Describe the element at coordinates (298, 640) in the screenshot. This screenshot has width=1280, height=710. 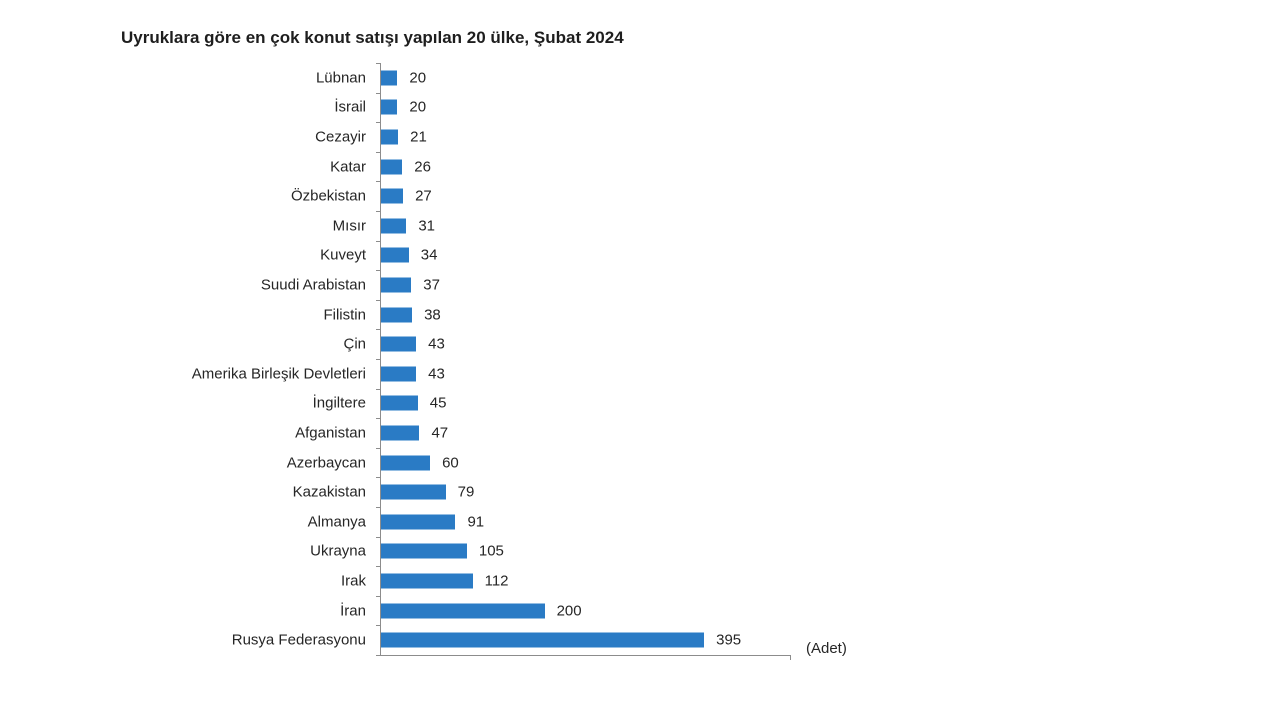
I see `category-label: Rusya Federasyonu` at that location.